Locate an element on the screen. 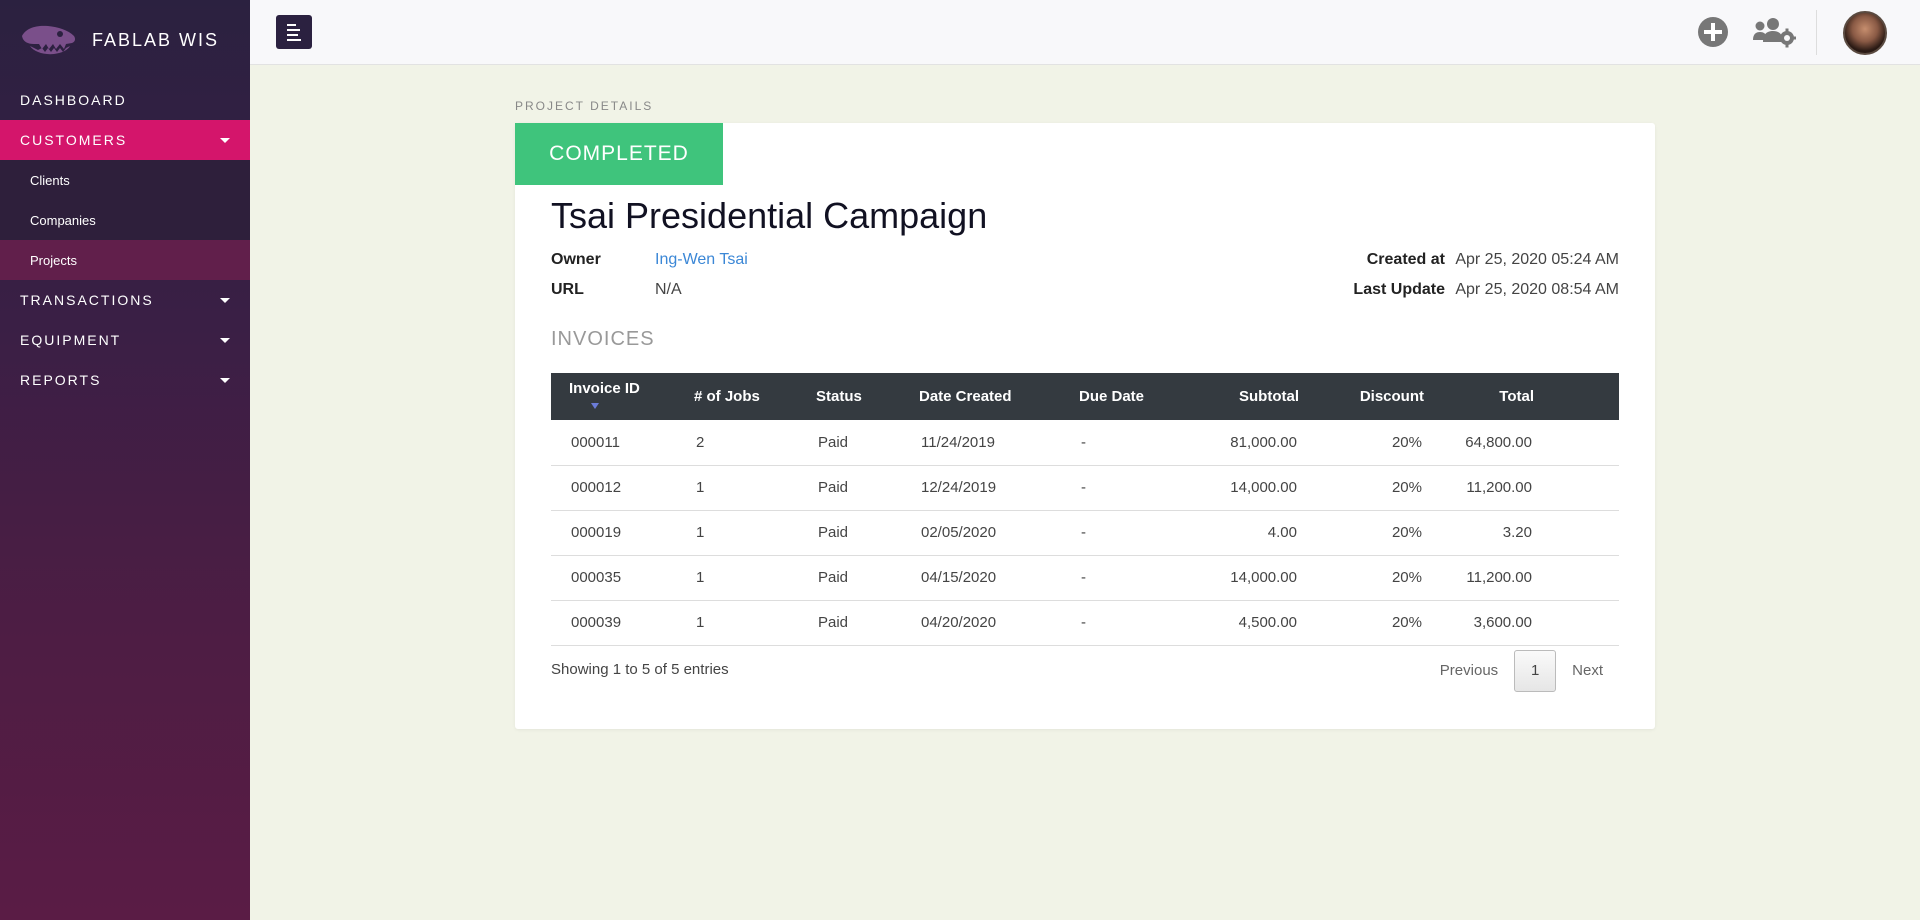  menu-toggle-button is located at coordinates (294, 32).